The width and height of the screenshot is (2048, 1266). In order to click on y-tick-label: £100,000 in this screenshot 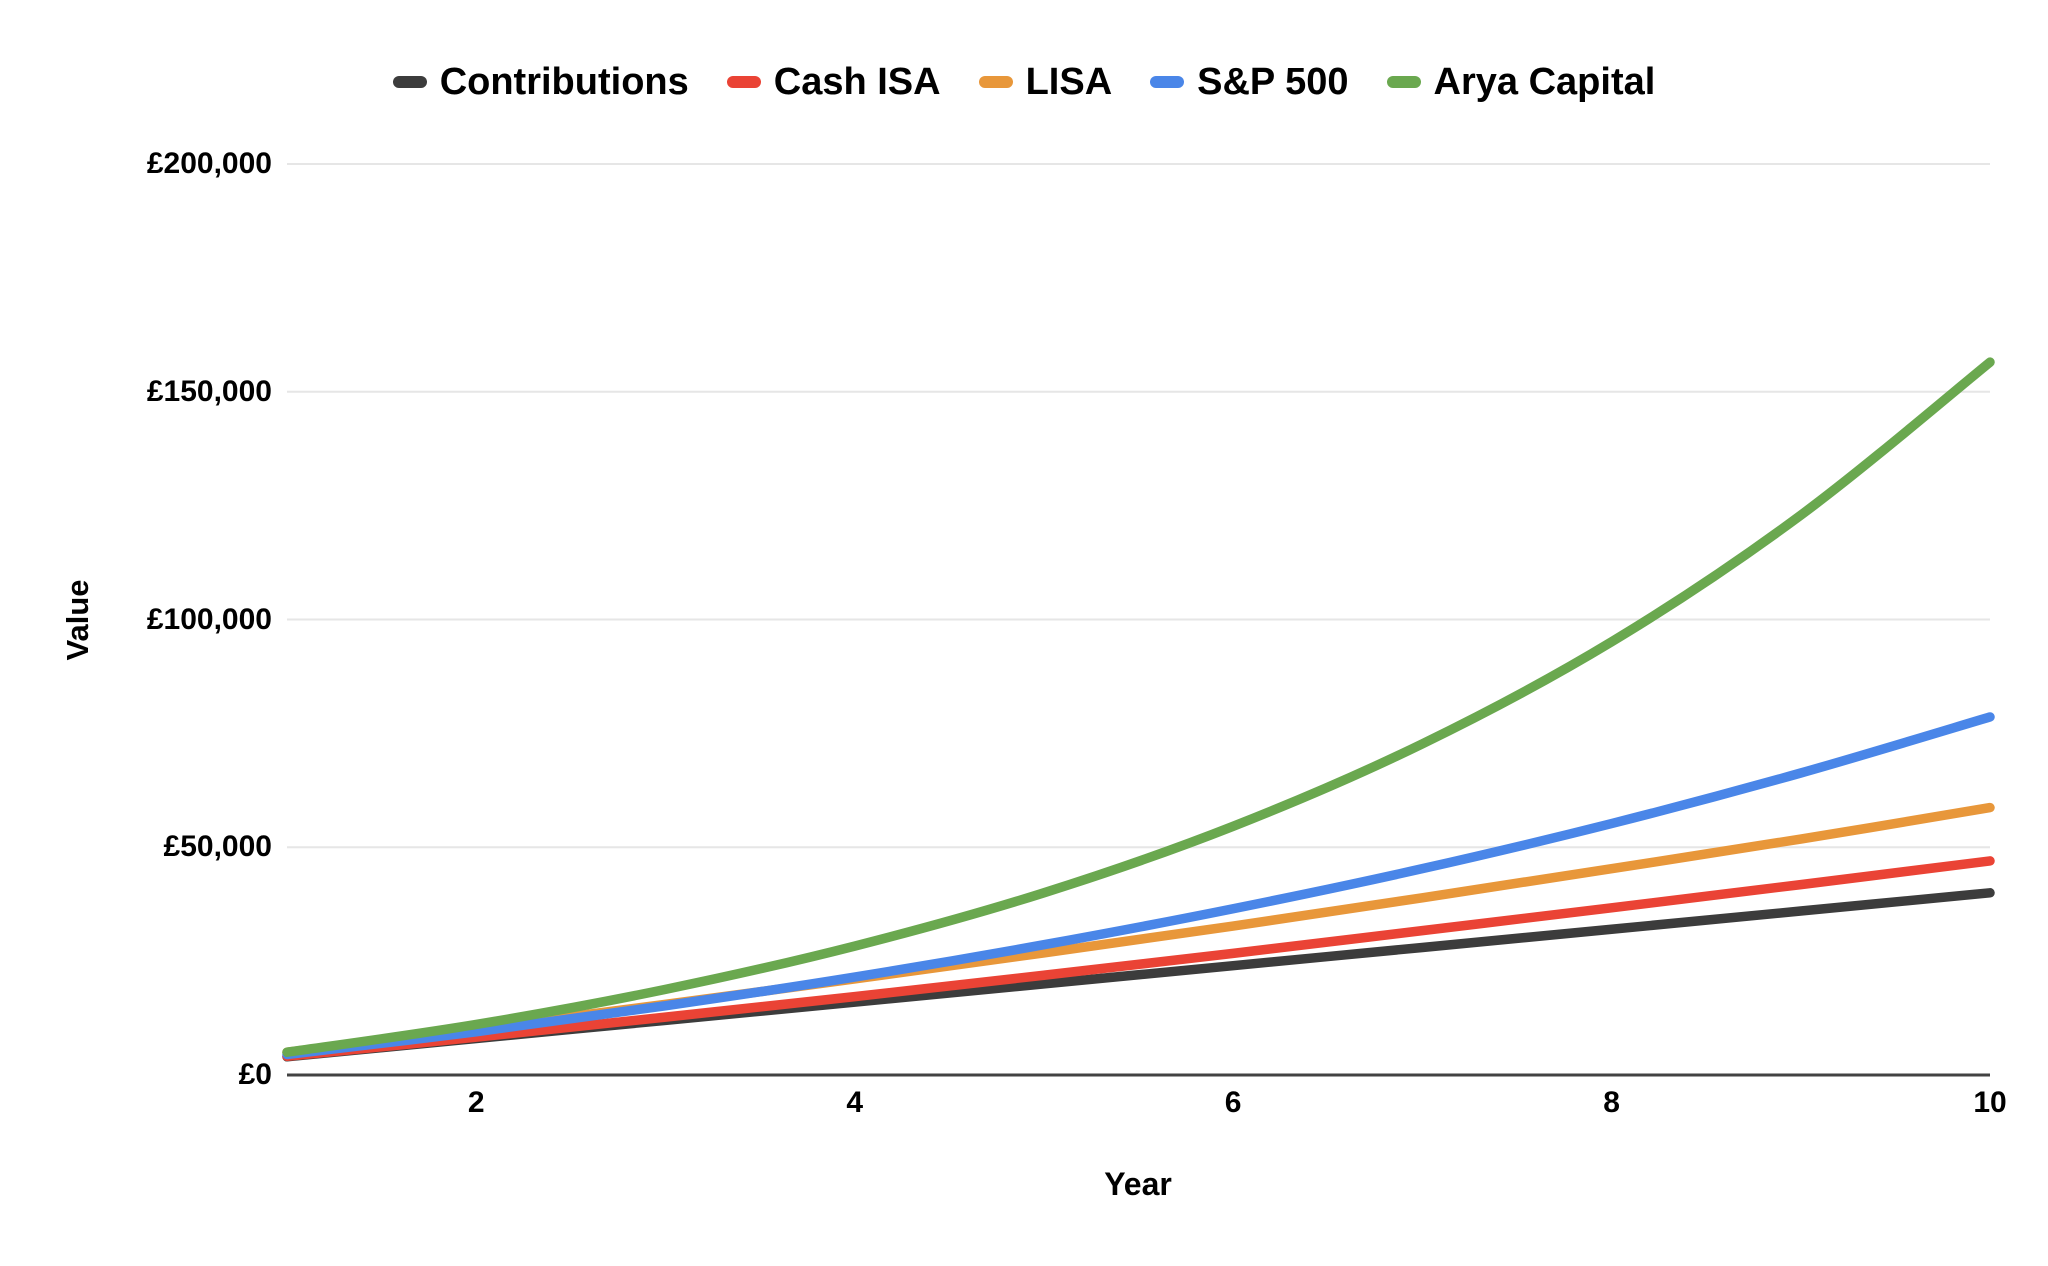, I will do `click(209, 619)`.